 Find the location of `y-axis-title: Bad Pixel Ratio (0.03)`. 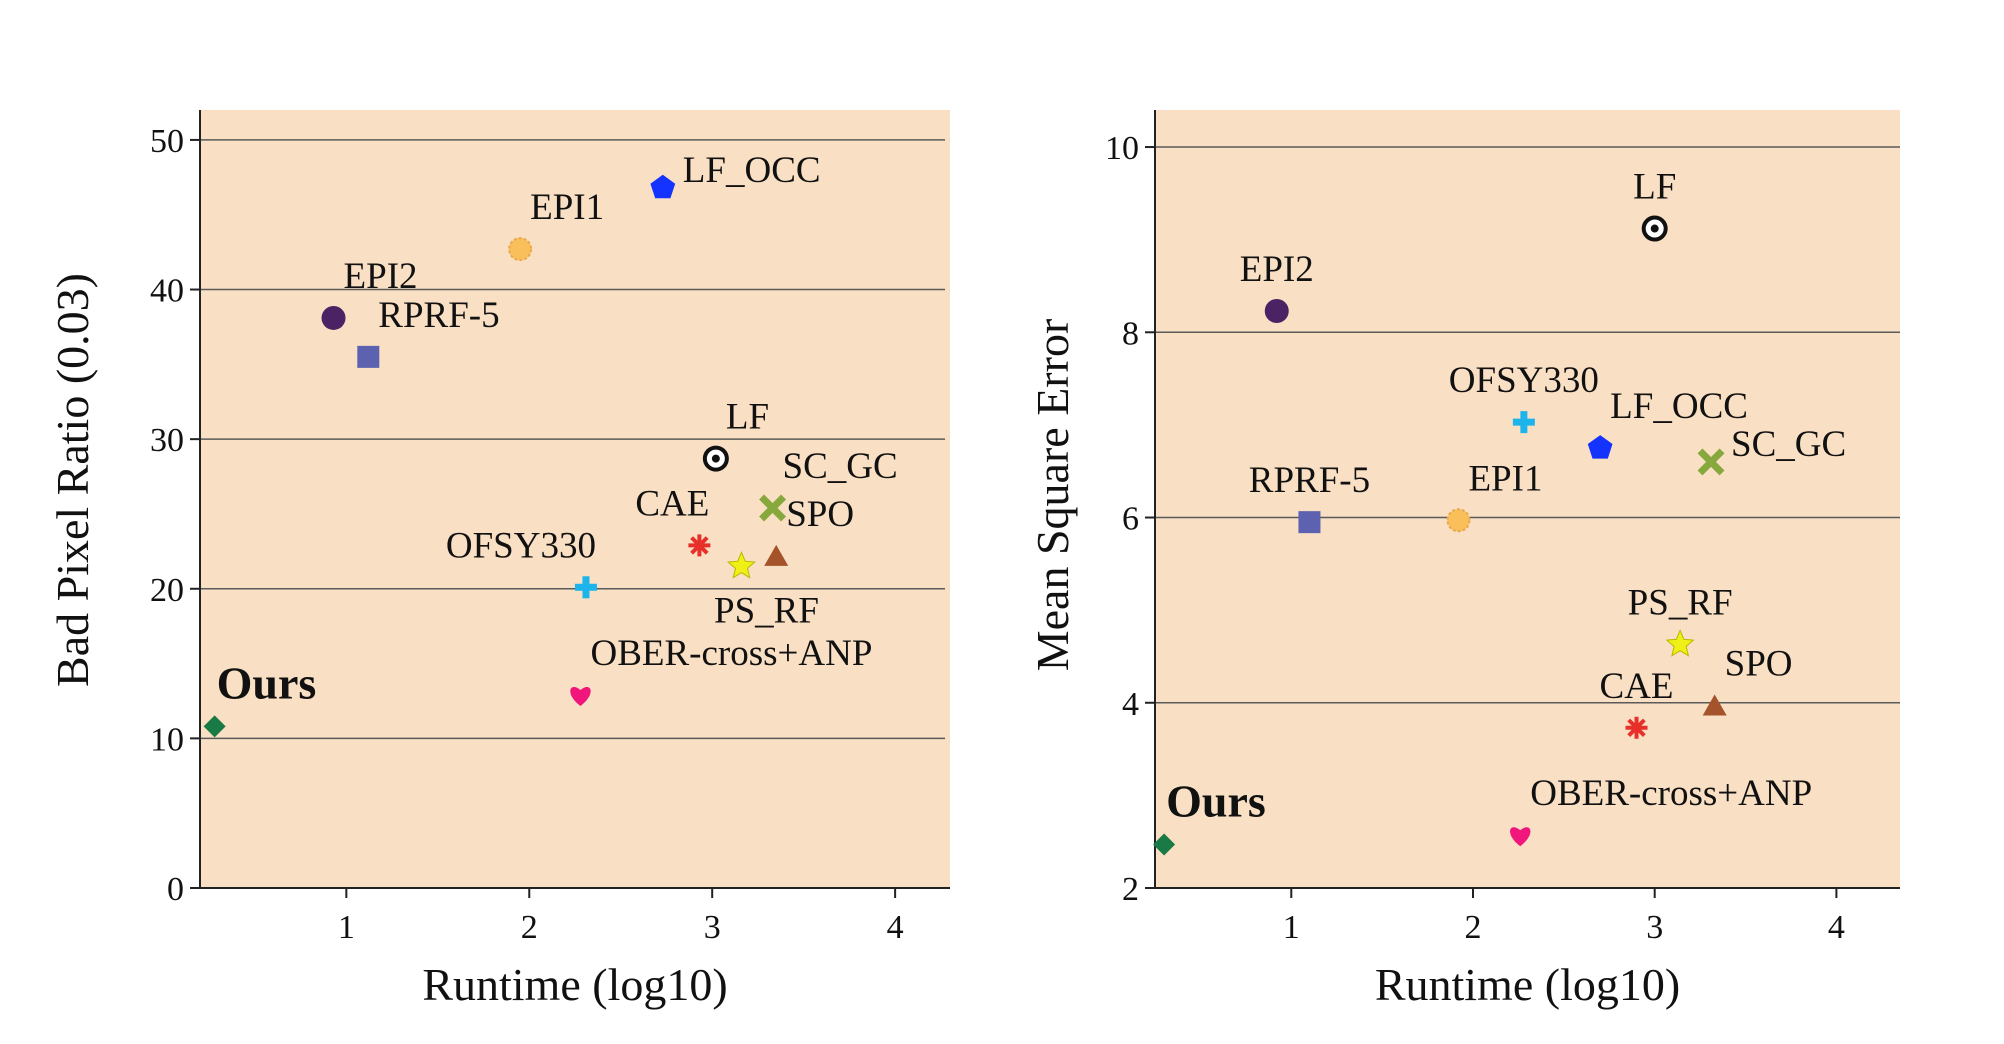

y-axis-title: Bad Pixel Ratio (0.03) is located at coordinates (72, 480).